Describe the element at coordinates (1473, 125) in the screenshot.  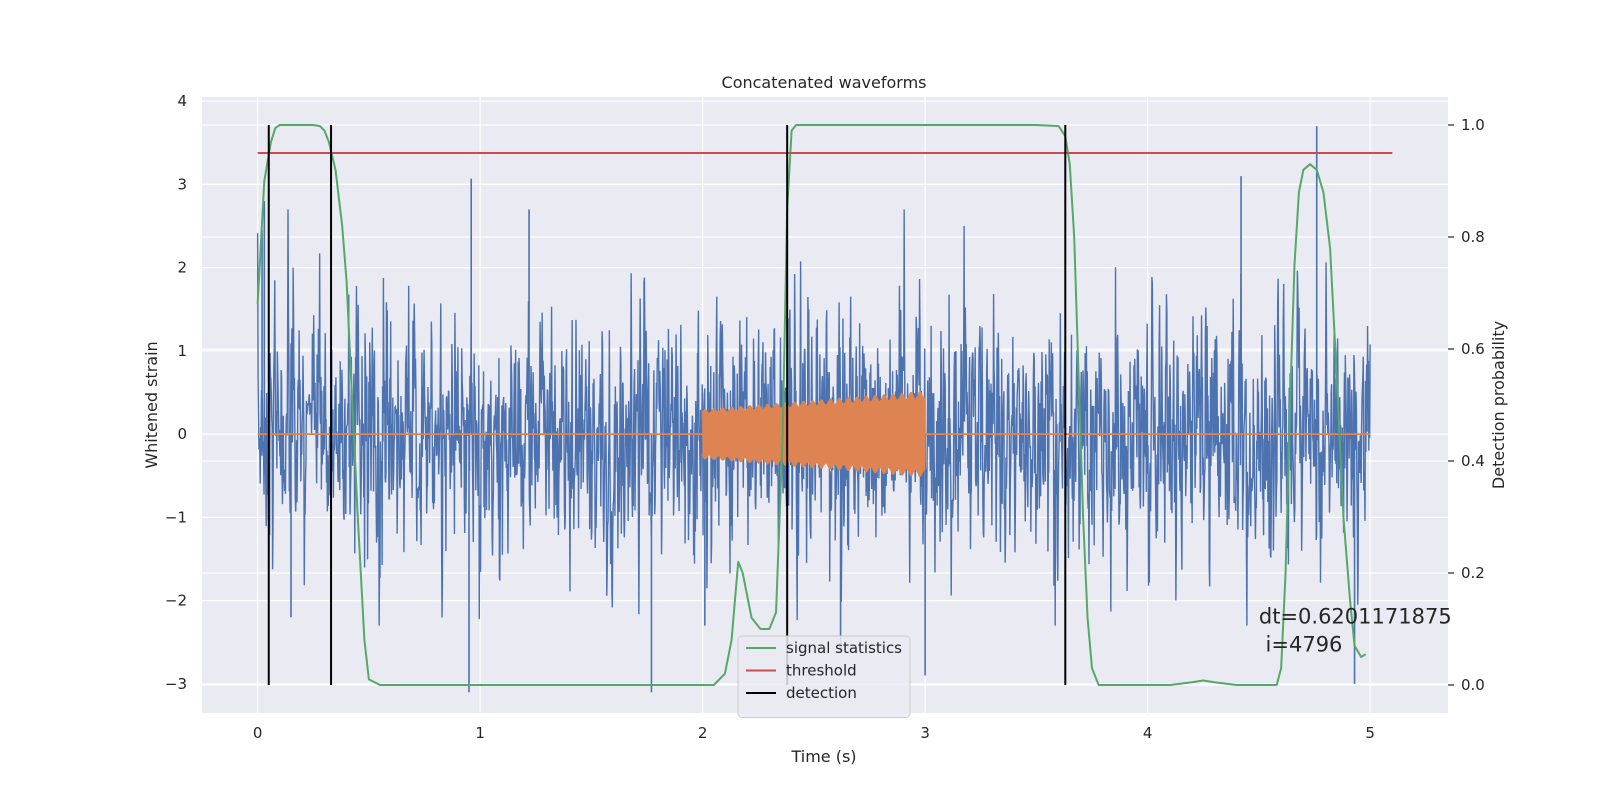
I see `y2-tick-label: 1.0` at that location.